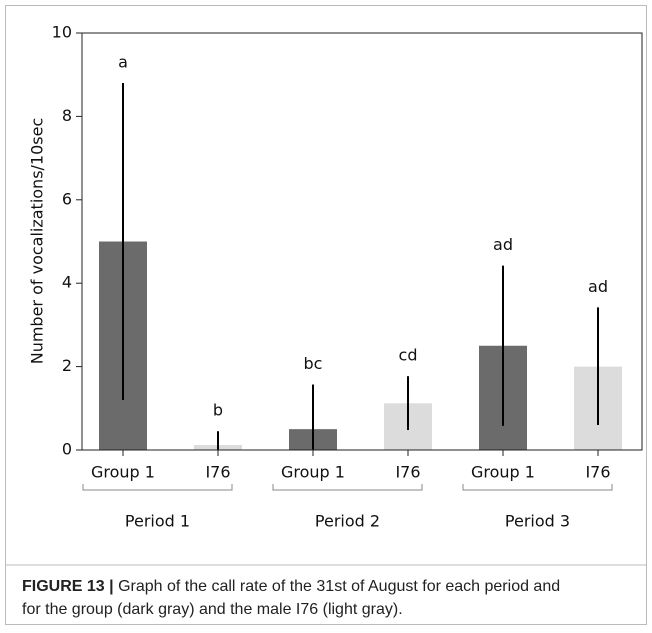 The image size is (652, 633). I want to click on y-tick-label: 10, so click(62, 32).